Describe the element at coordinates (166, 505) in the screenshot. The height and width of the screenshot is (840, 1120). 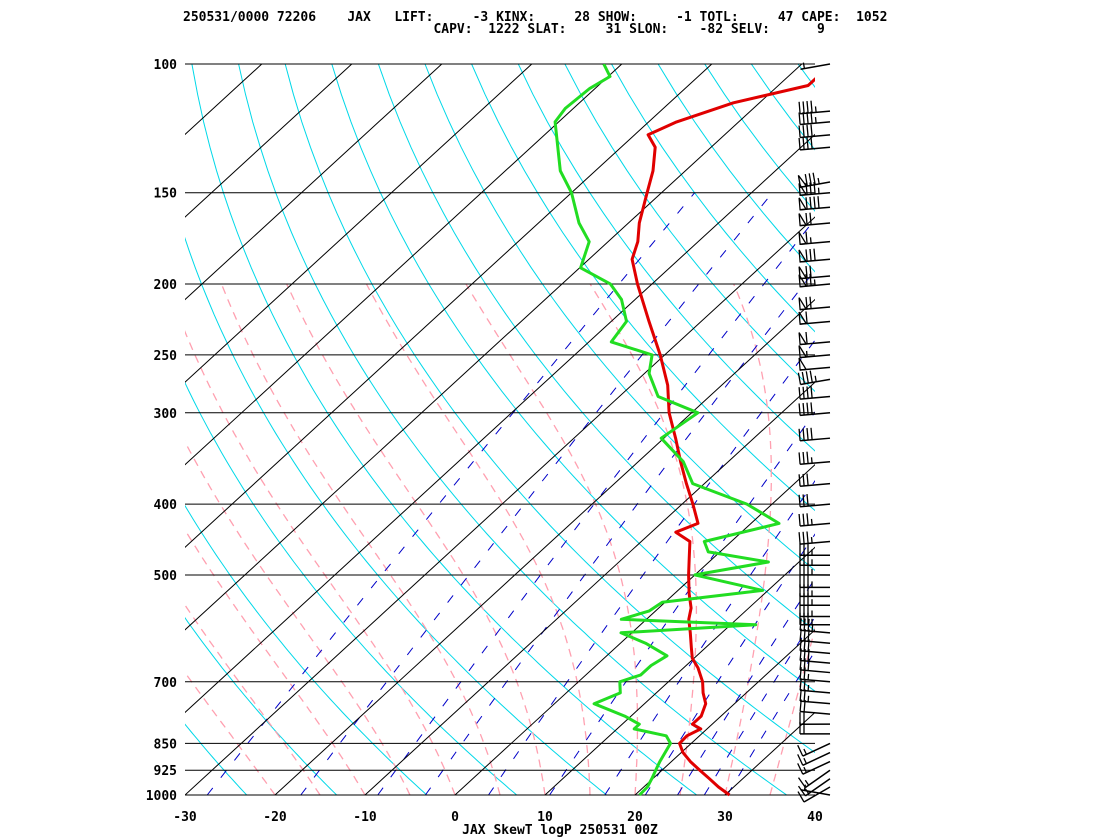
I see `pressure-tick-label: 400` at that location.